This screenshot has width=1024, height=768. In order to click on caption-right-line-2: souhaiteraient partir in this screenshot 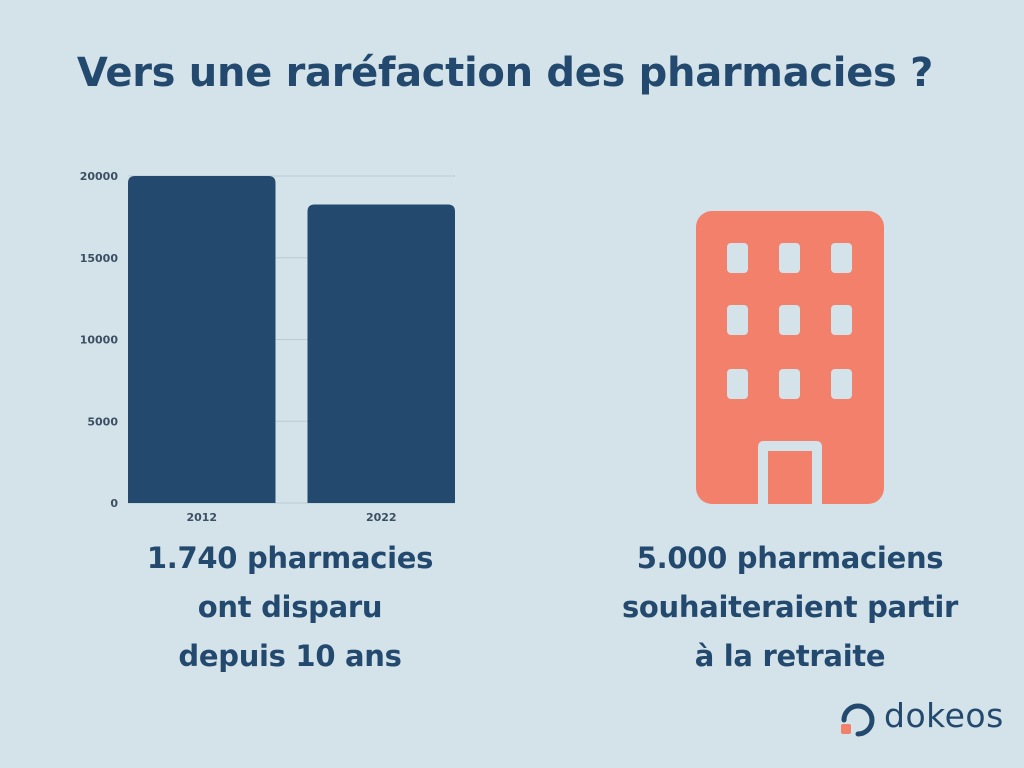, I will do `click(790, 607)`.